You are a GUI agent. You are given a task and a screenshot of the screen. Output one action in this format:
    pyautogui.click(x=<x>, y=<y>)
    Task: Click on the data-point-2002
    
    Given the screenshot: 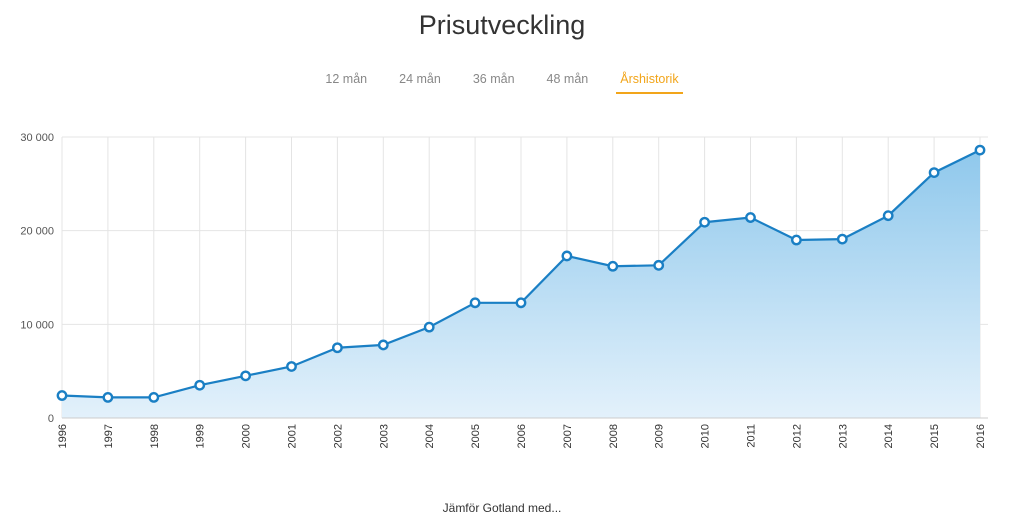 What is the action you would take?
    pyautogui.click(x=337, y=348)
    